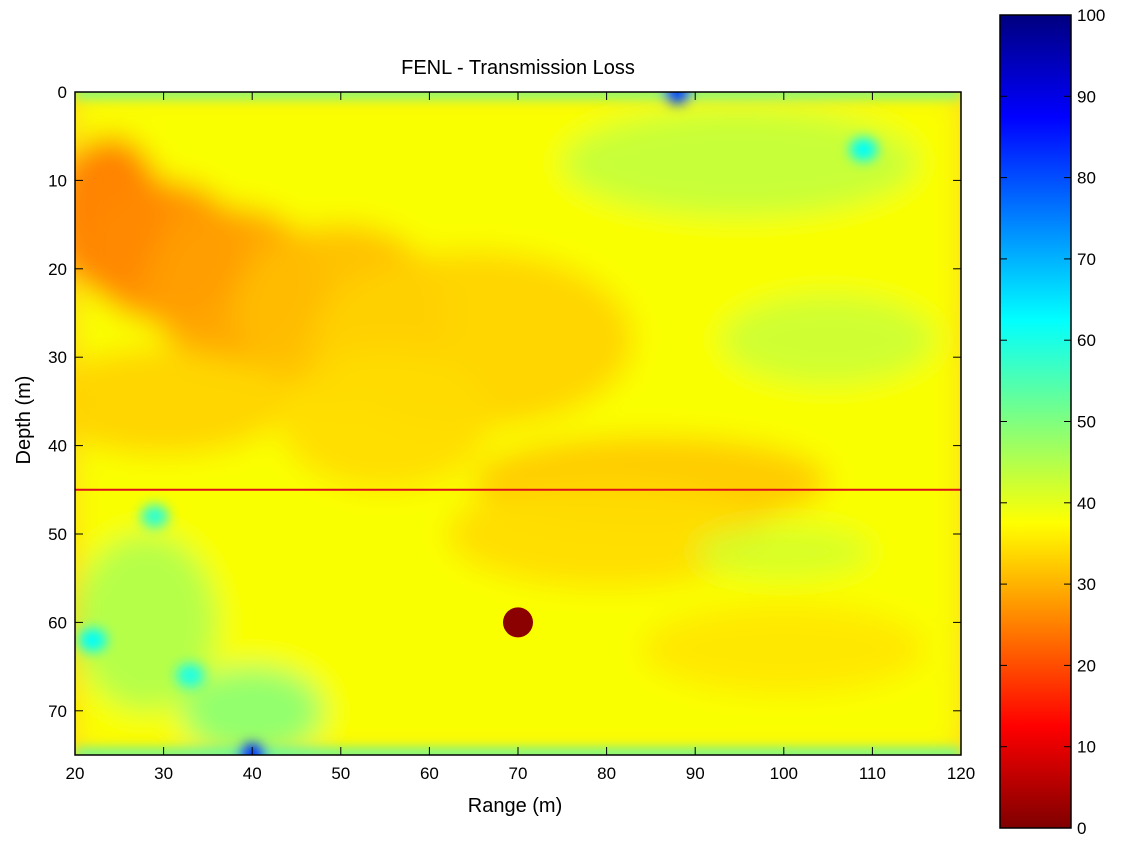 The width and height of the screenshot is (1121, 842). I want to click on y-tick-label: 20, so click(57, 269).